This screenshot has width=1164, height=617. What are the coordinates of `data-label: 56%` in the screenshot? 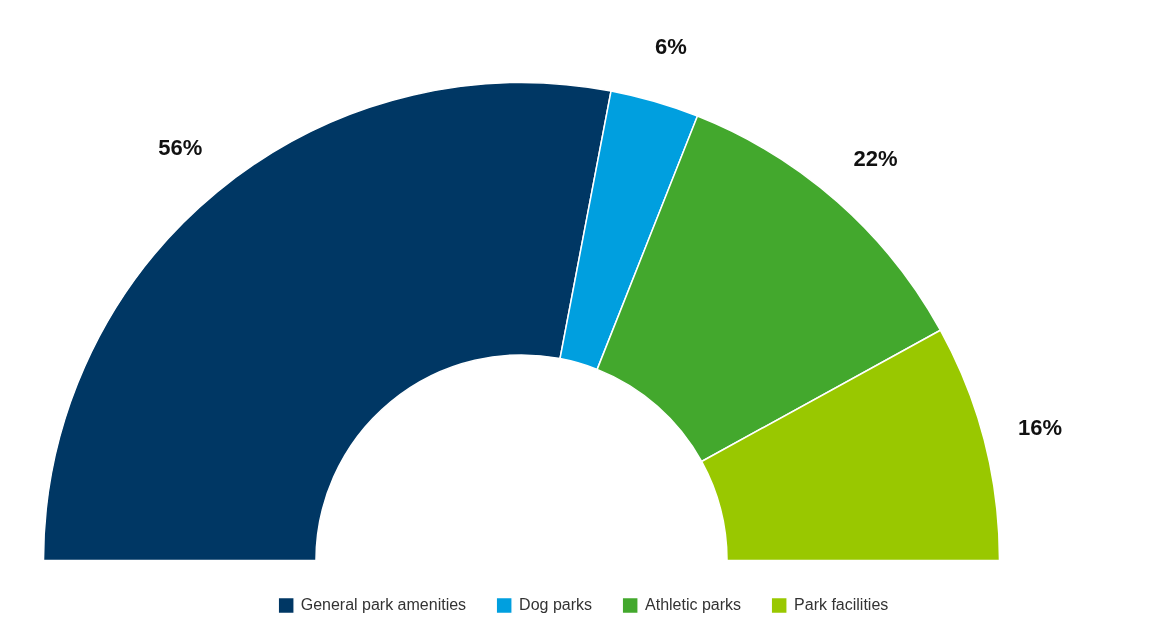 It's located at (180, 148).